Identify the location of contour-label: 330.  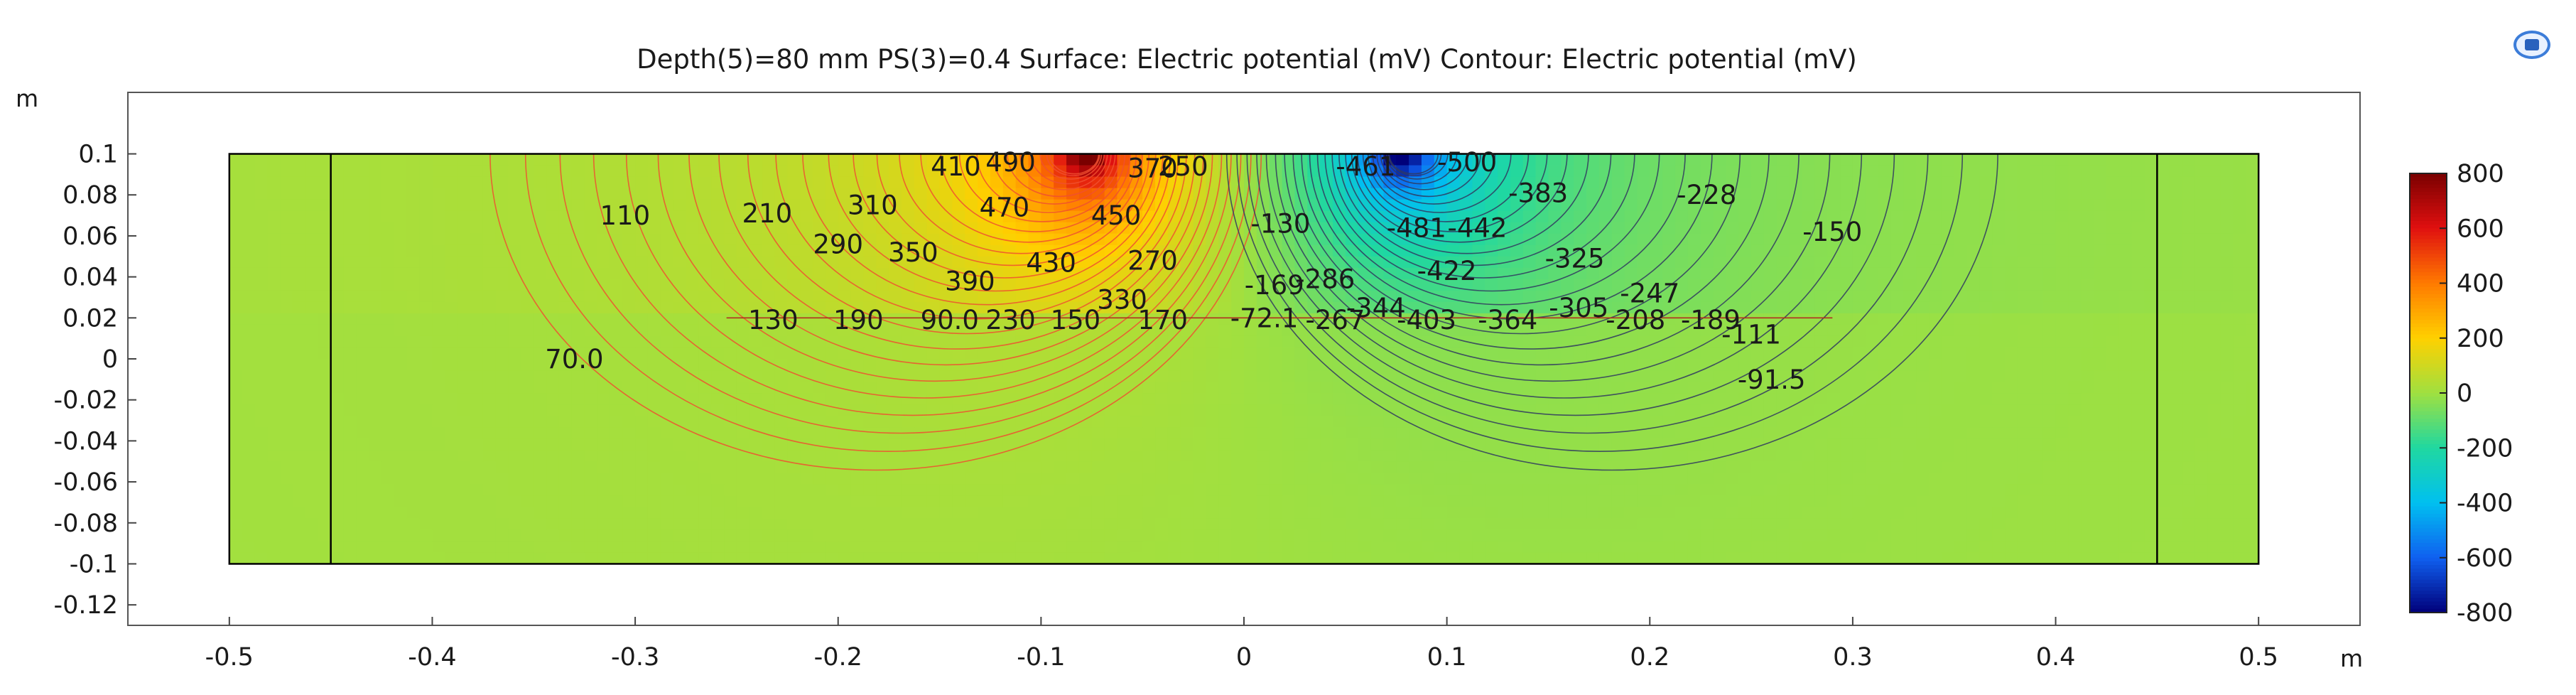
(1122, 299).